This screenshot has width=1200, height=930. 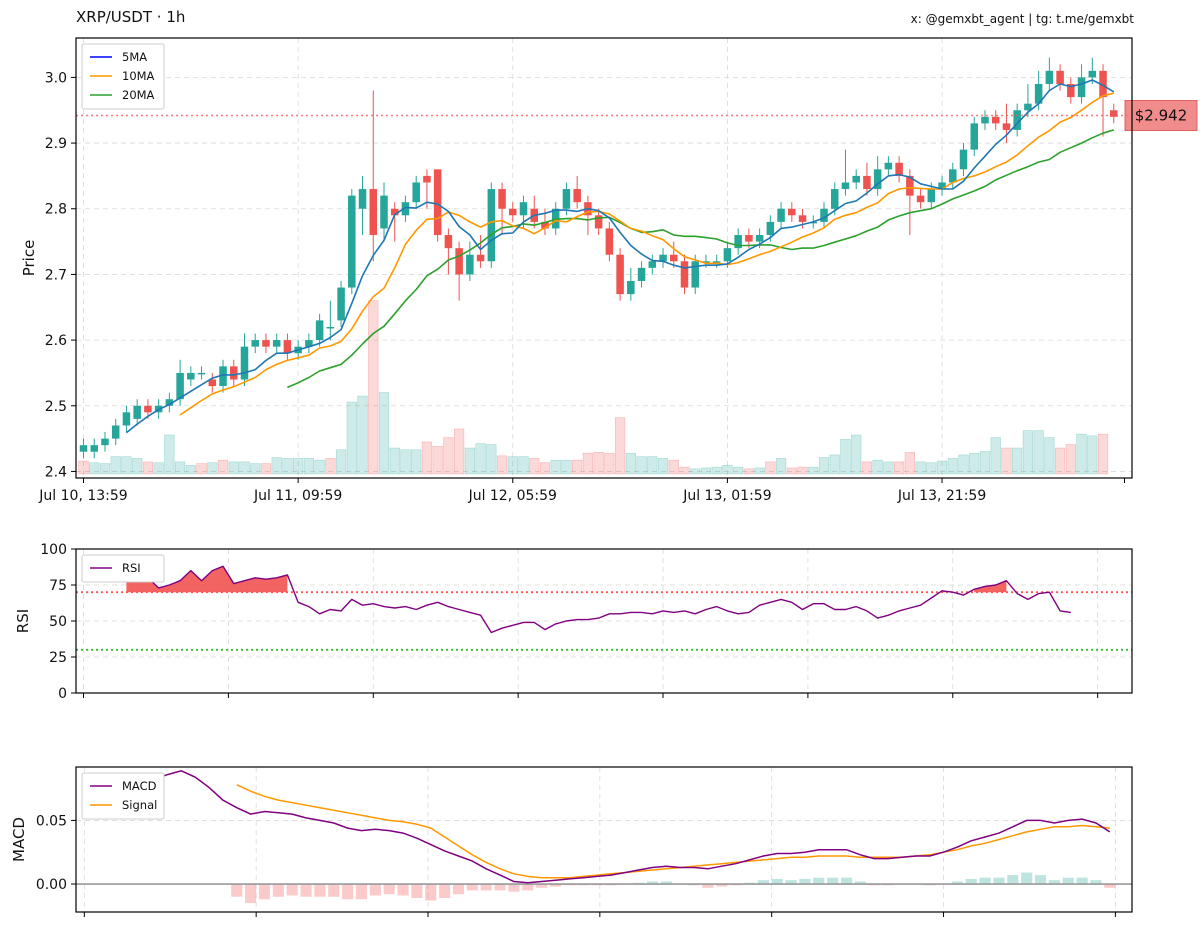 I want to click on legend-entry: RSI, so click(x=131, y=568).